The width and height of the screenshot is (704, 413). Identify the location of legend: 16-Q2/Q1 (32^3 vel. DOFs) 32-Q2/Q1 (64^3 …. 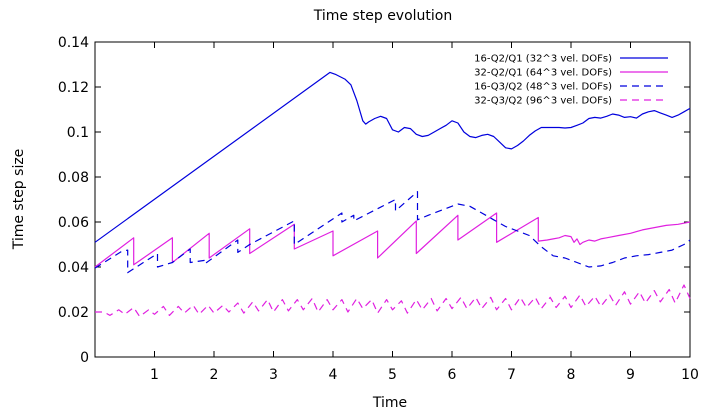
(571, 80).